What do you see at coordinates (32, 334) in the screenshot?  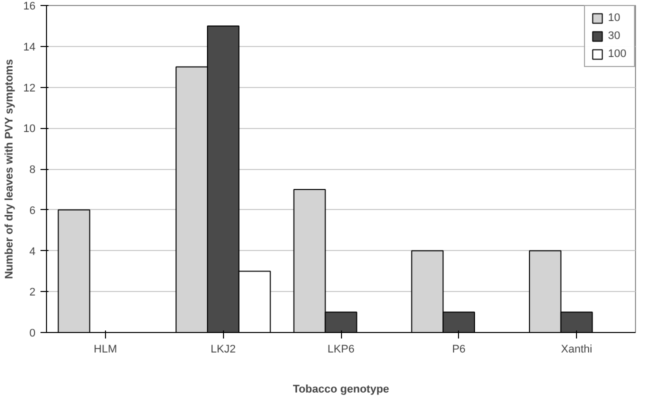 I see `y-tick-label: 0` at bounding box center [32, 334].